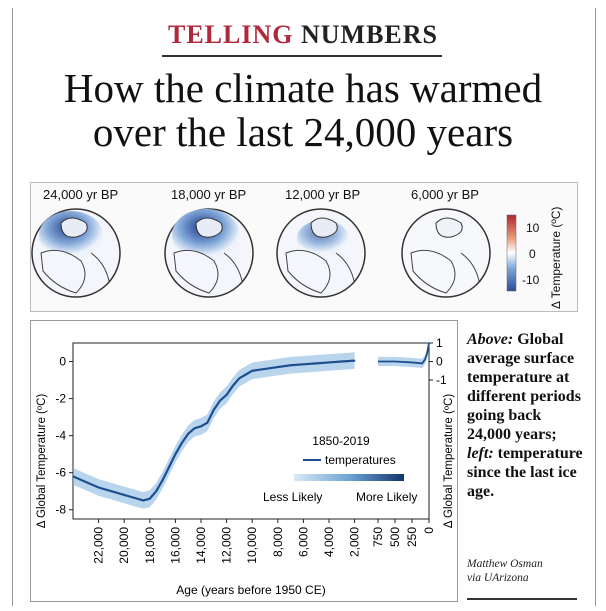  Describe the element at coordinates (303, 88) in the screenshot. I see `headline-line1: How the climate has warmed` at that location.